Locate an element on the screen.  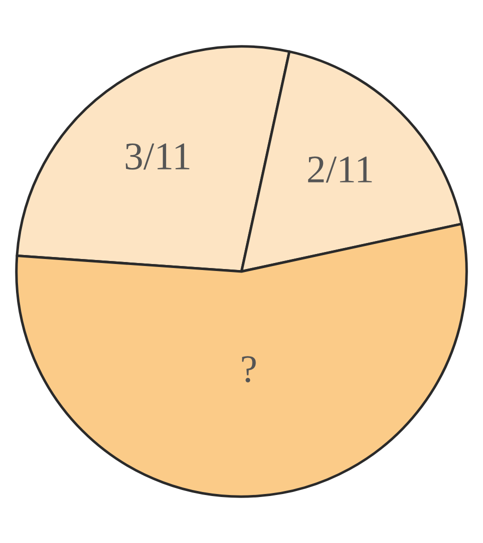
data-label: ? is located at coordinates (249, 369).